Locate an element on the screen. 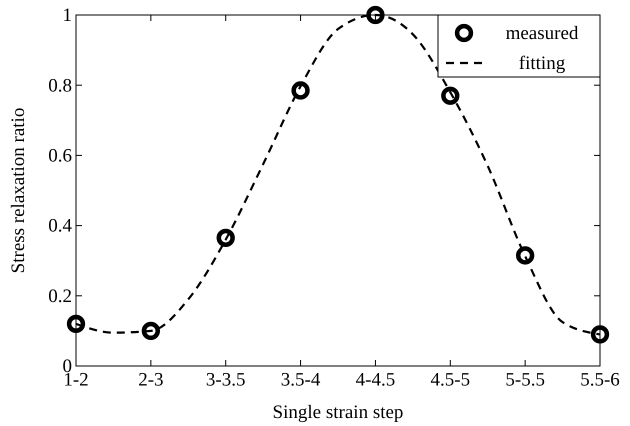 The width and height of the screenshot is (630, 426). y-axis-title: Stress relaxation ratio is located at coordinates (18, 191).